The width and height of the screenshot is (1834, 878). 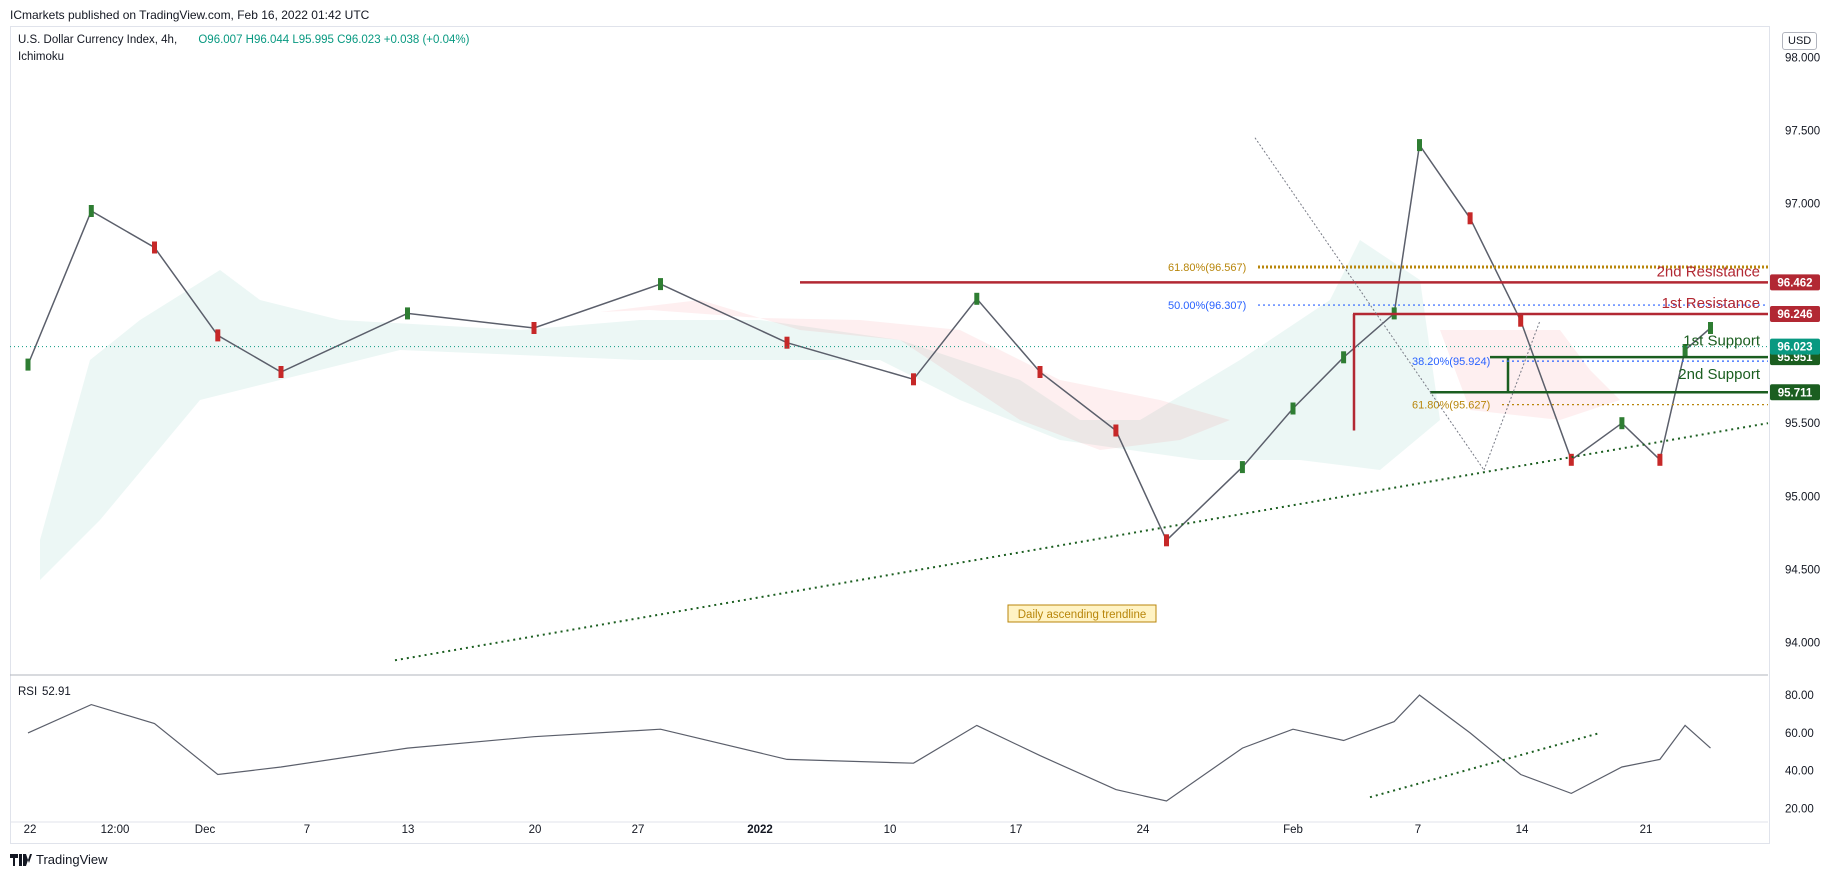 I want to click on time-axis-tick: 22, so click(x=30, y=830).